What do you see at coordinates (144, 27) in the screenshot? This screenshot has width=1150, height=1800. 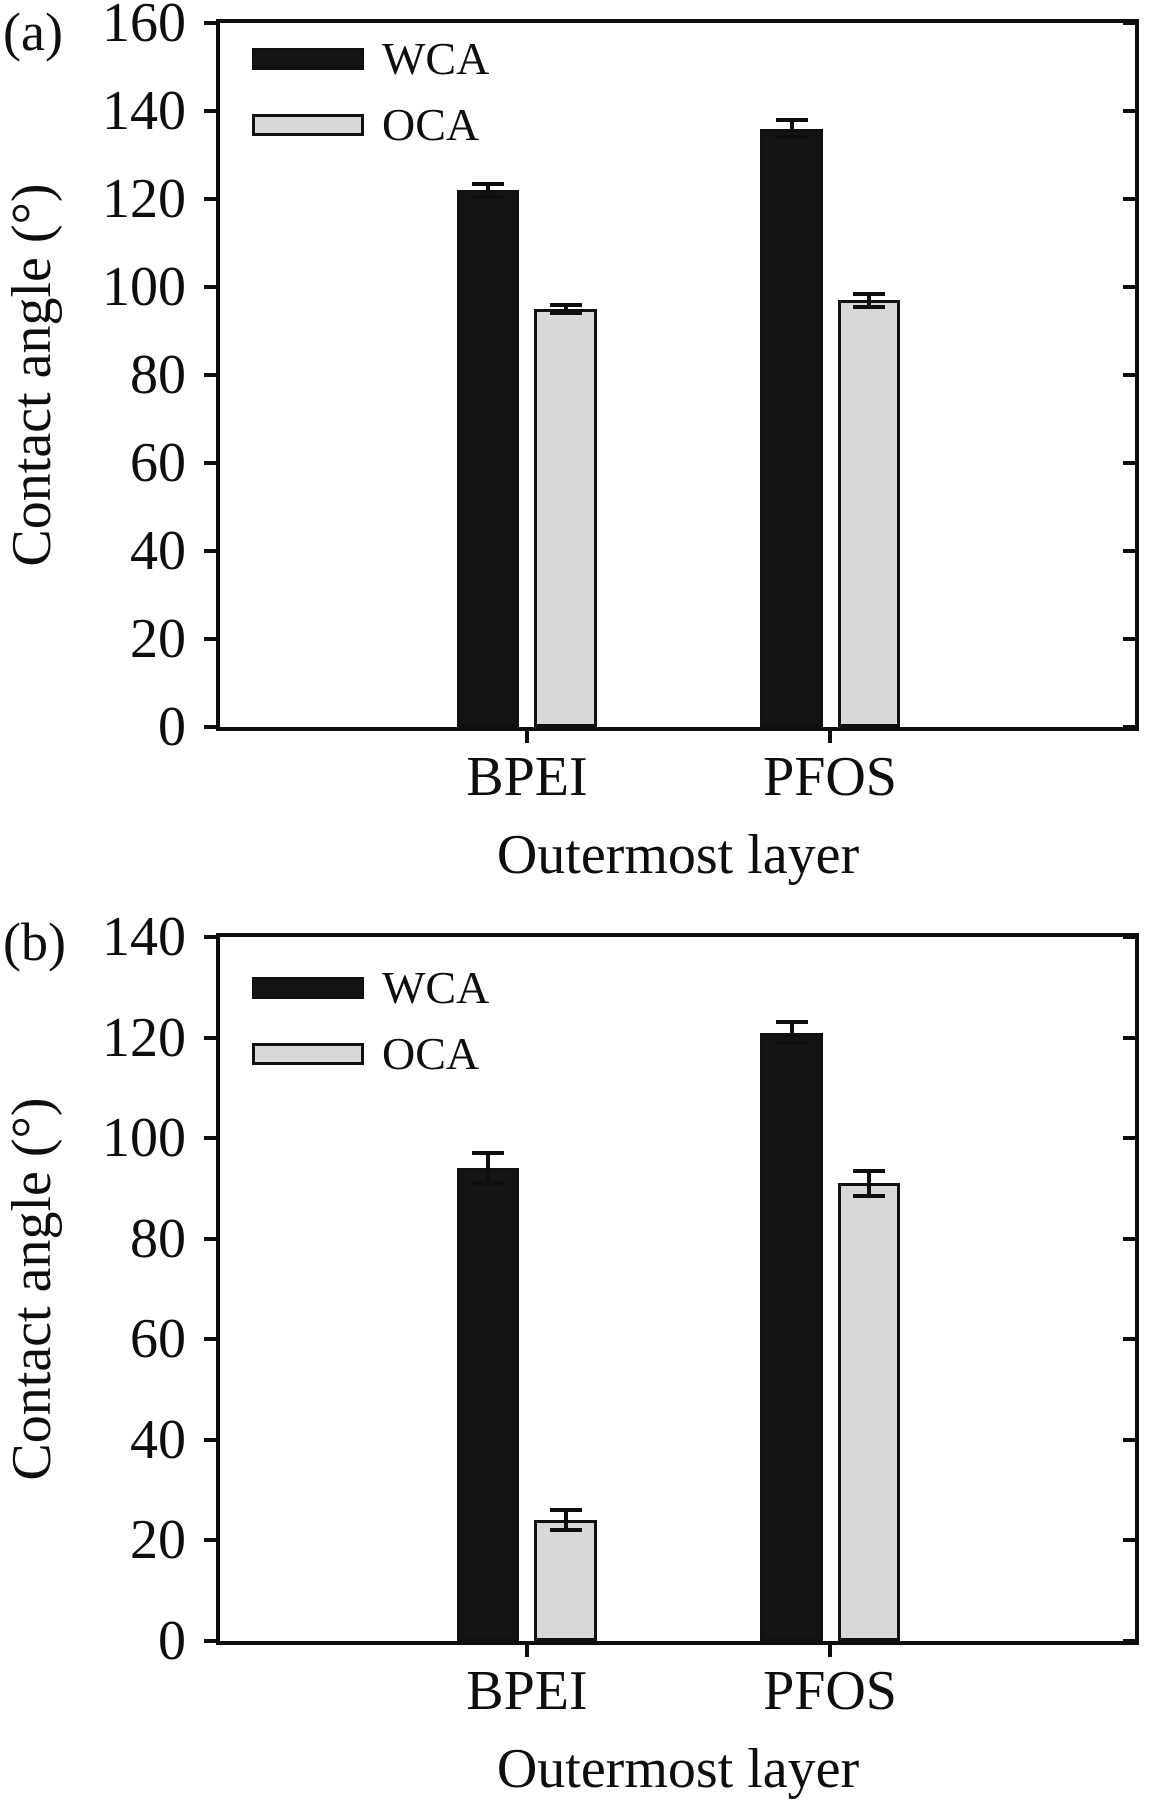 I see `y-tick-label: 160` at bounding box center [144, 27].